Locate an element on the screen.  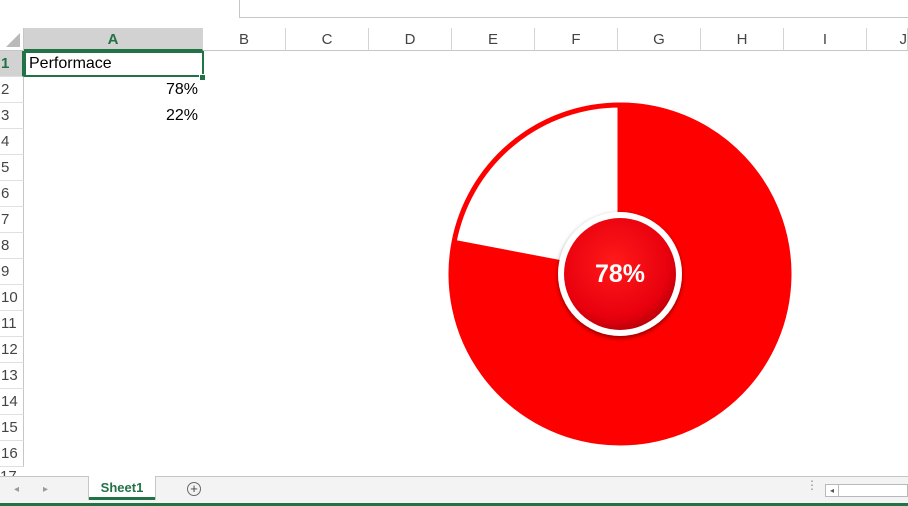
formula-bar-input is located at coordinates (573, 9).